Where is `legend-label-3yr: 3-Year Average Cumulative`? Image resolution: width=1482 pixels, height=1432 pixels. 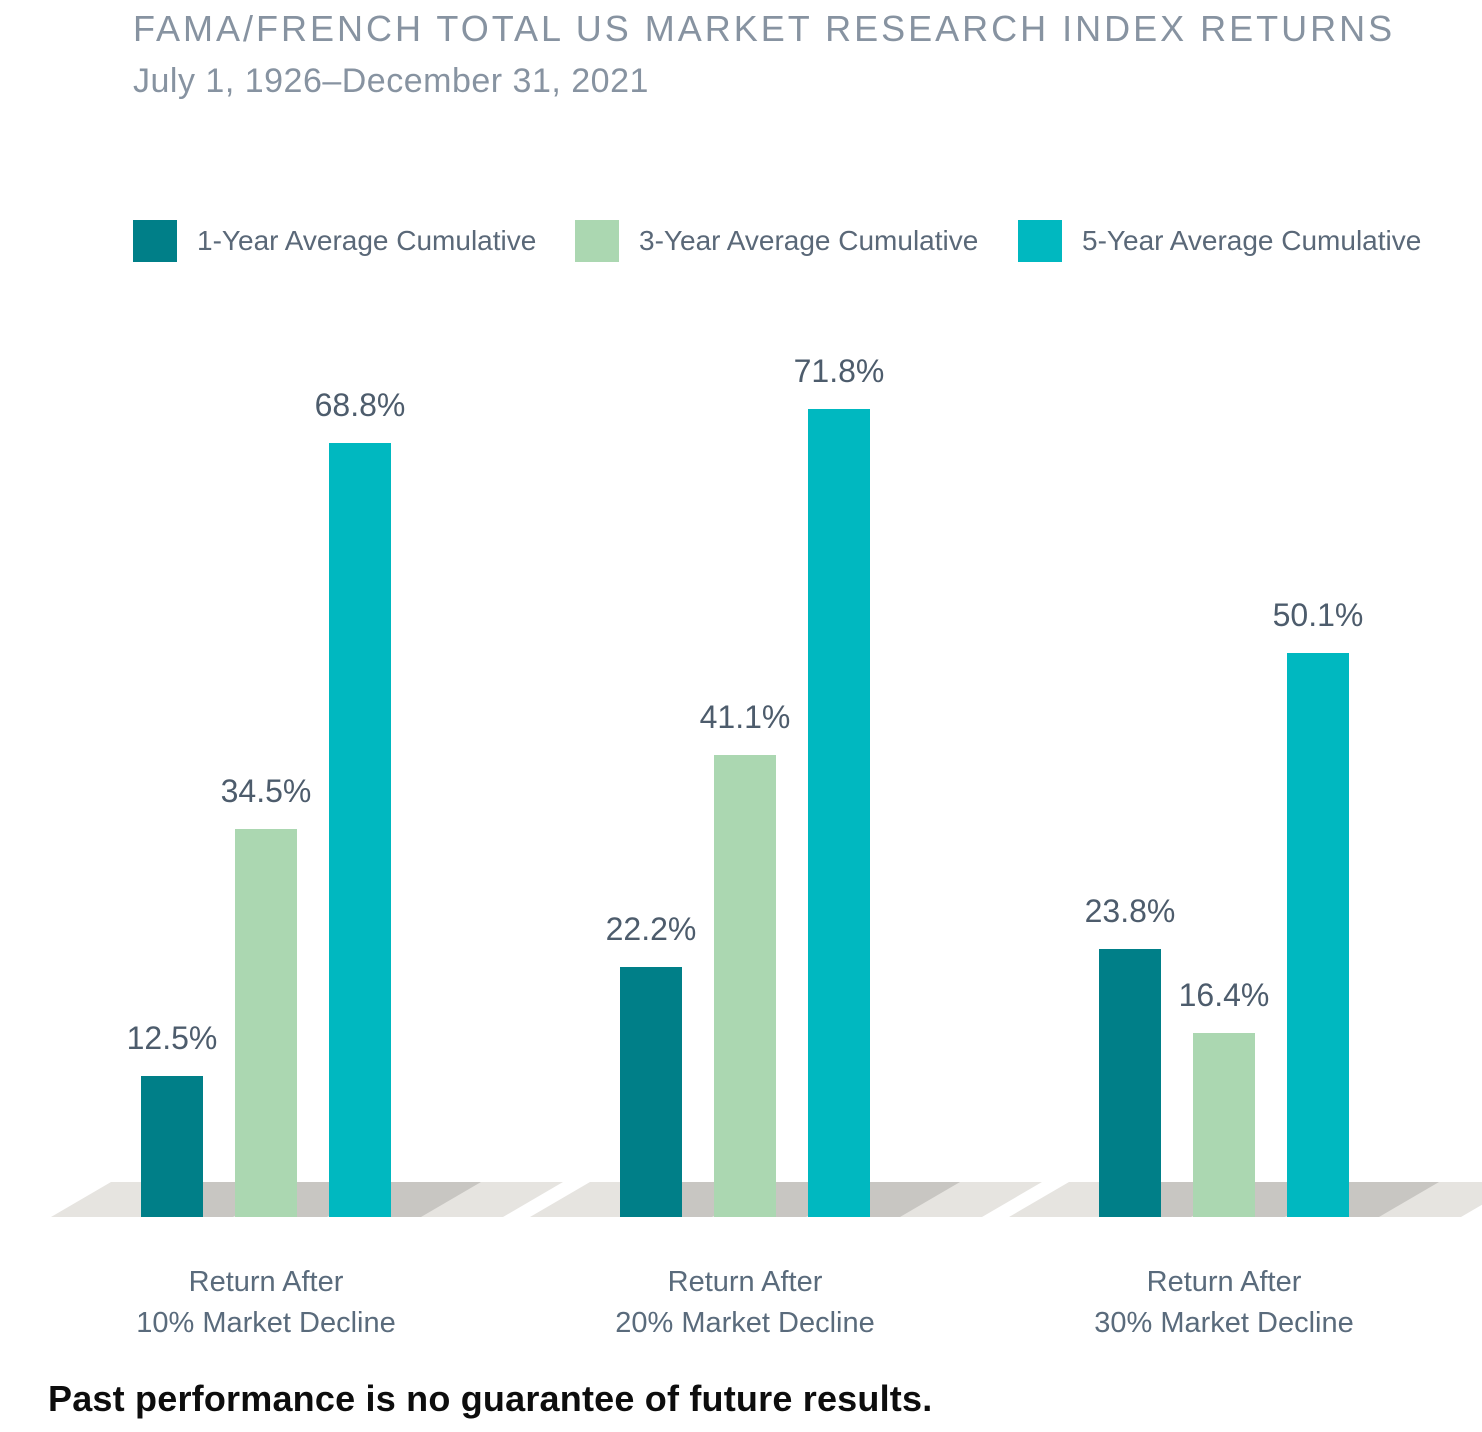 legend-label-3yr: 3-Year Average Cumulative is located at coordinates (809, 240).